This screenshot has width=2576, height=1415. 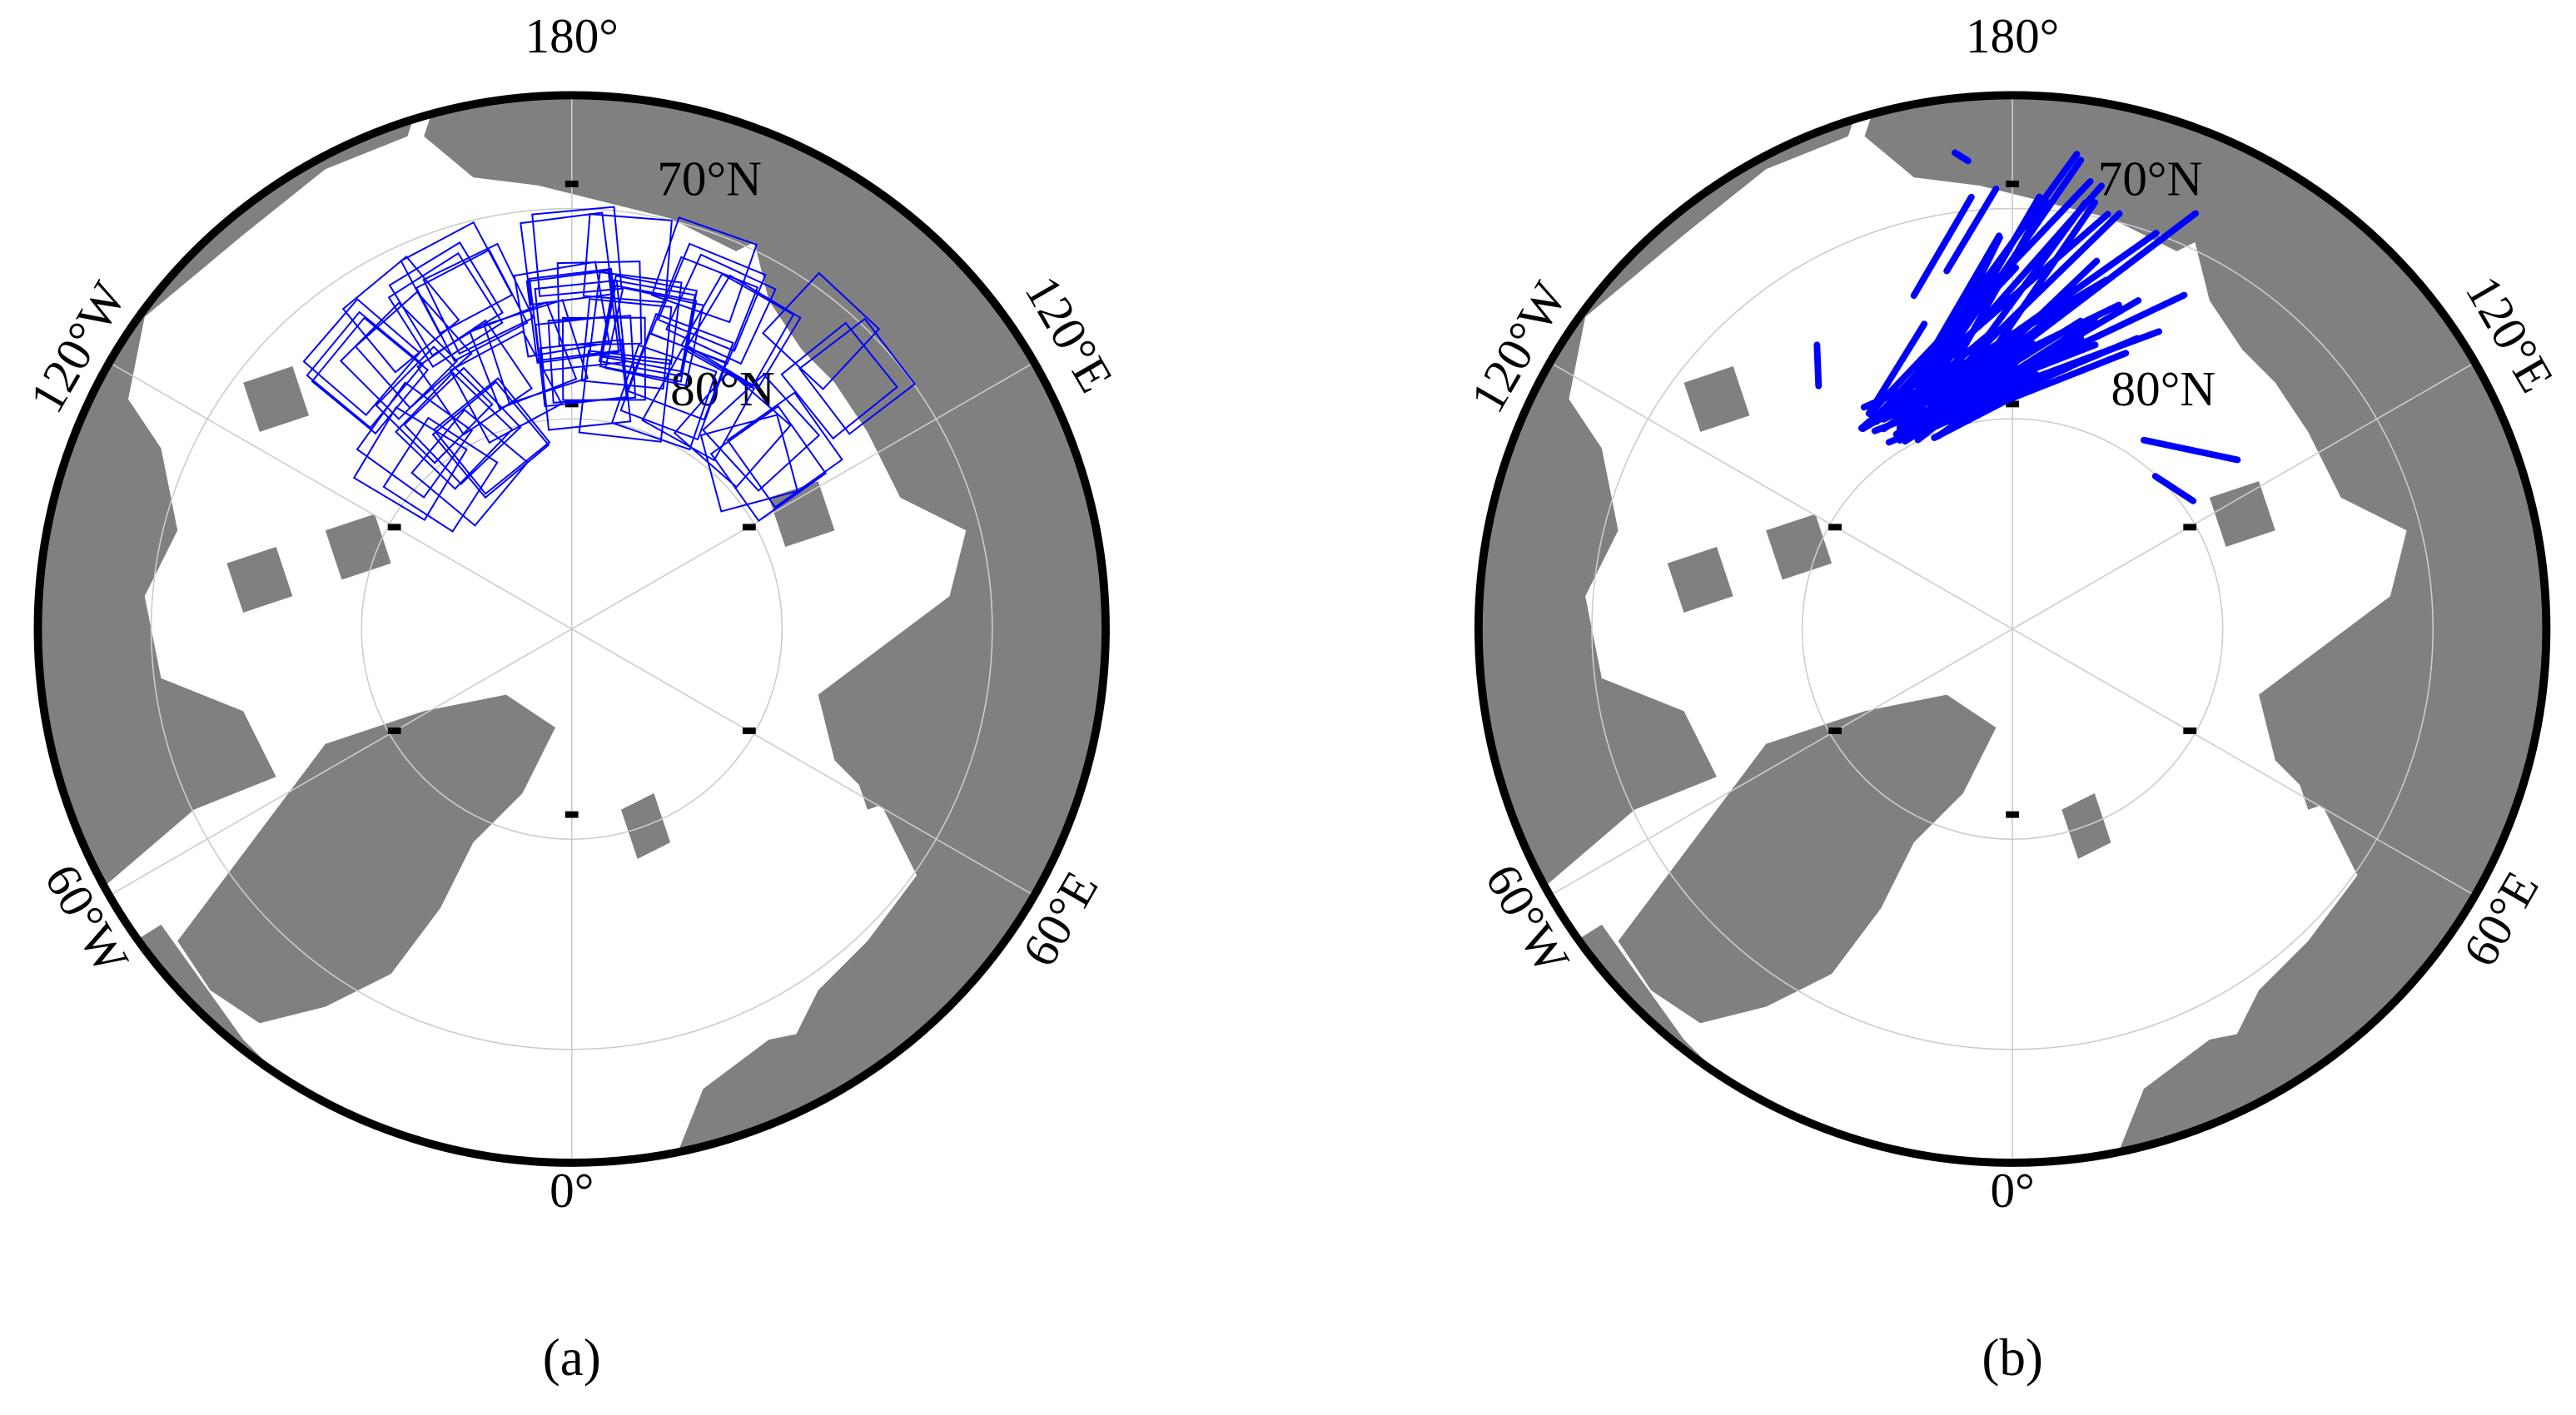 I want to click on panel-caption: (a), so click(x=572, y=1358).